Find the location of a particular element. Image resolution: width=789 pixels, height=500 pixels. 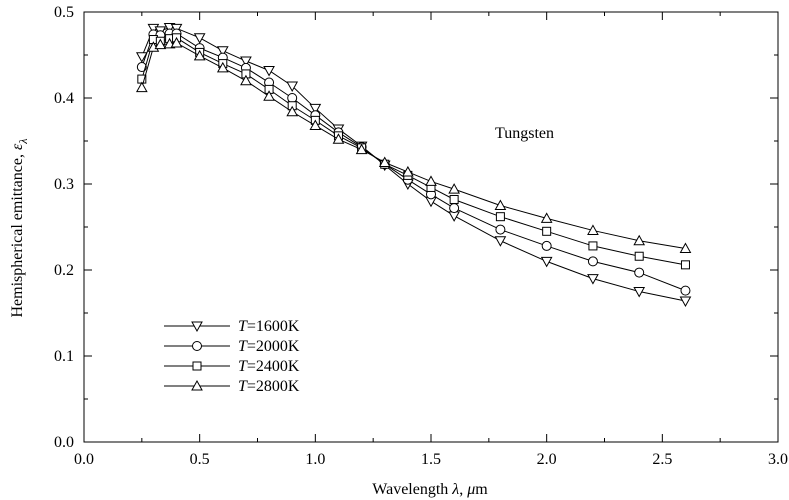

x-axis-title: Wavelength λ, μm is located at coordinates (430, 489).